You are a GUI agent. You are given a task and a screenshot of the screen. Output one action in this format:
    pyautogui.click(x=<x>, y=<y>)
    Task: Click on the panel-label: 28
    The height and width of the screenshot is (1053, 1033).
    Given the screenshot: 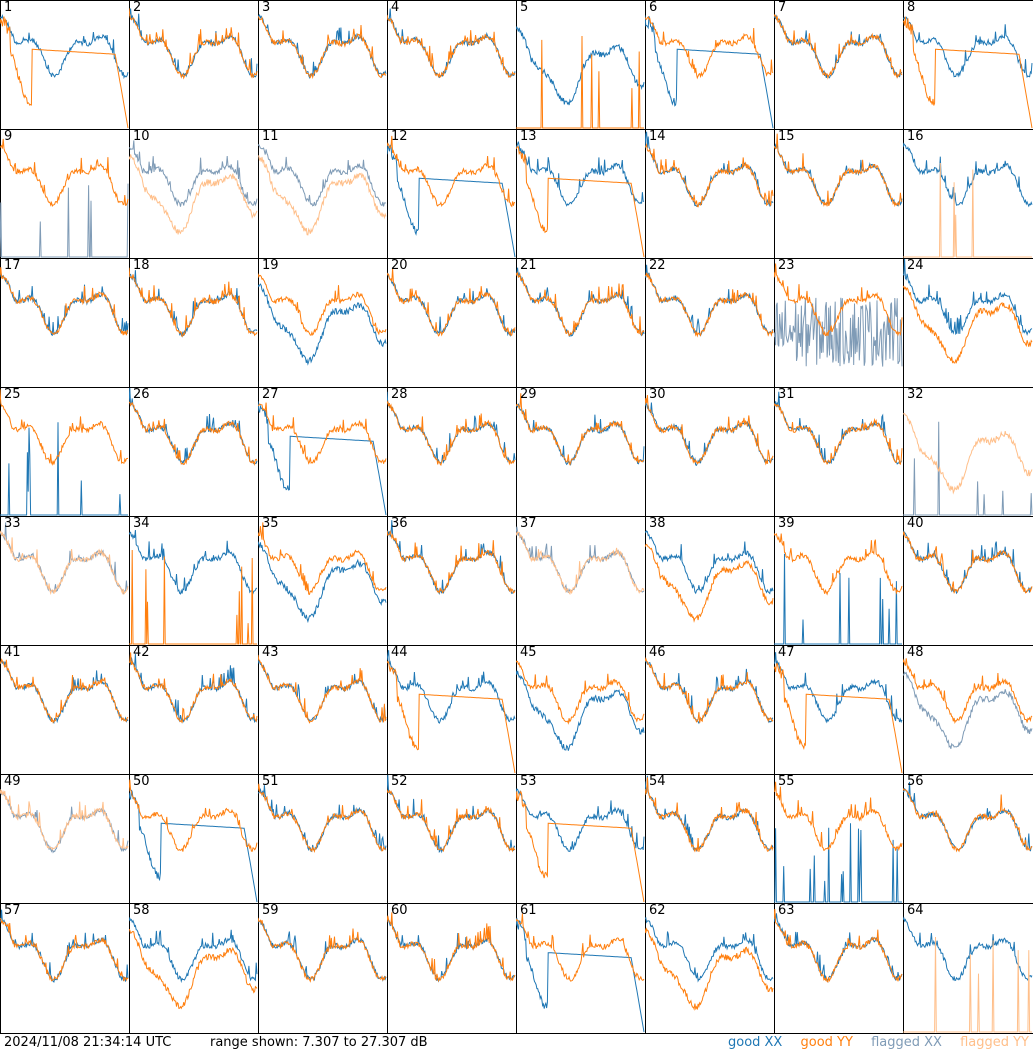 What is the action you would take?
    pyautogui.click(x=399, y=394)
    